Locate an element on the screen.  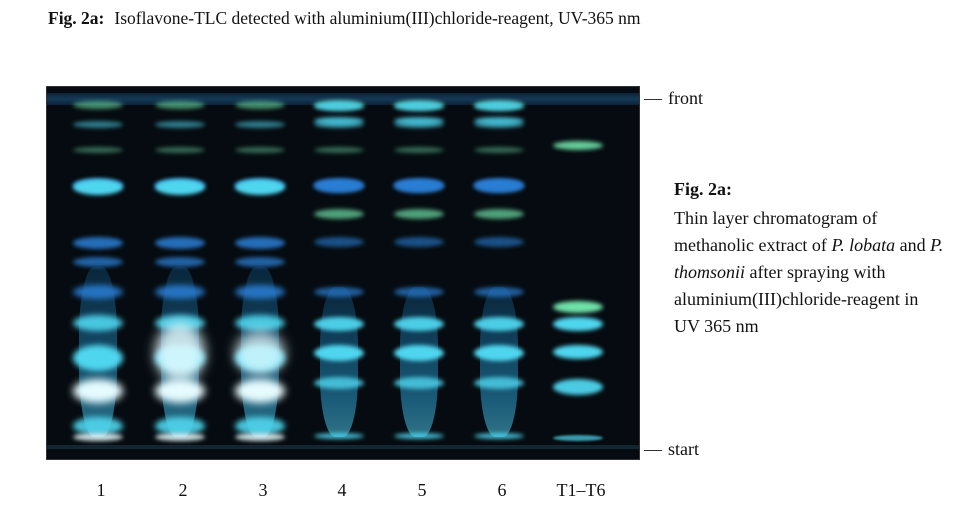
front-marker: — front is located at coordinates (673, 98).